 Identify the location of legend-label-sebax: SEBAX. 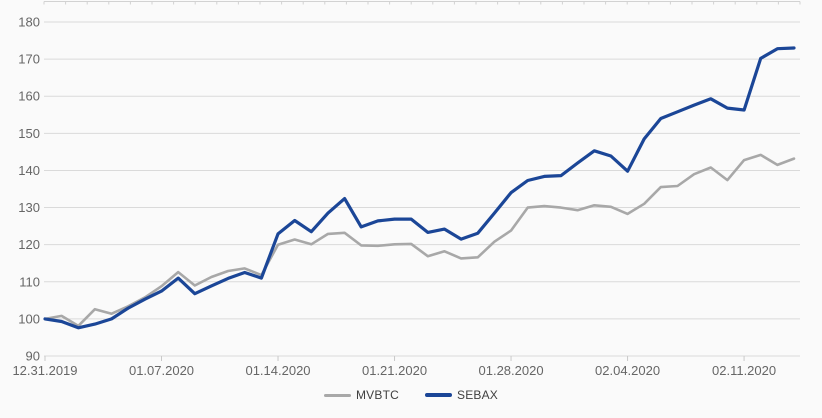
(477, 395).